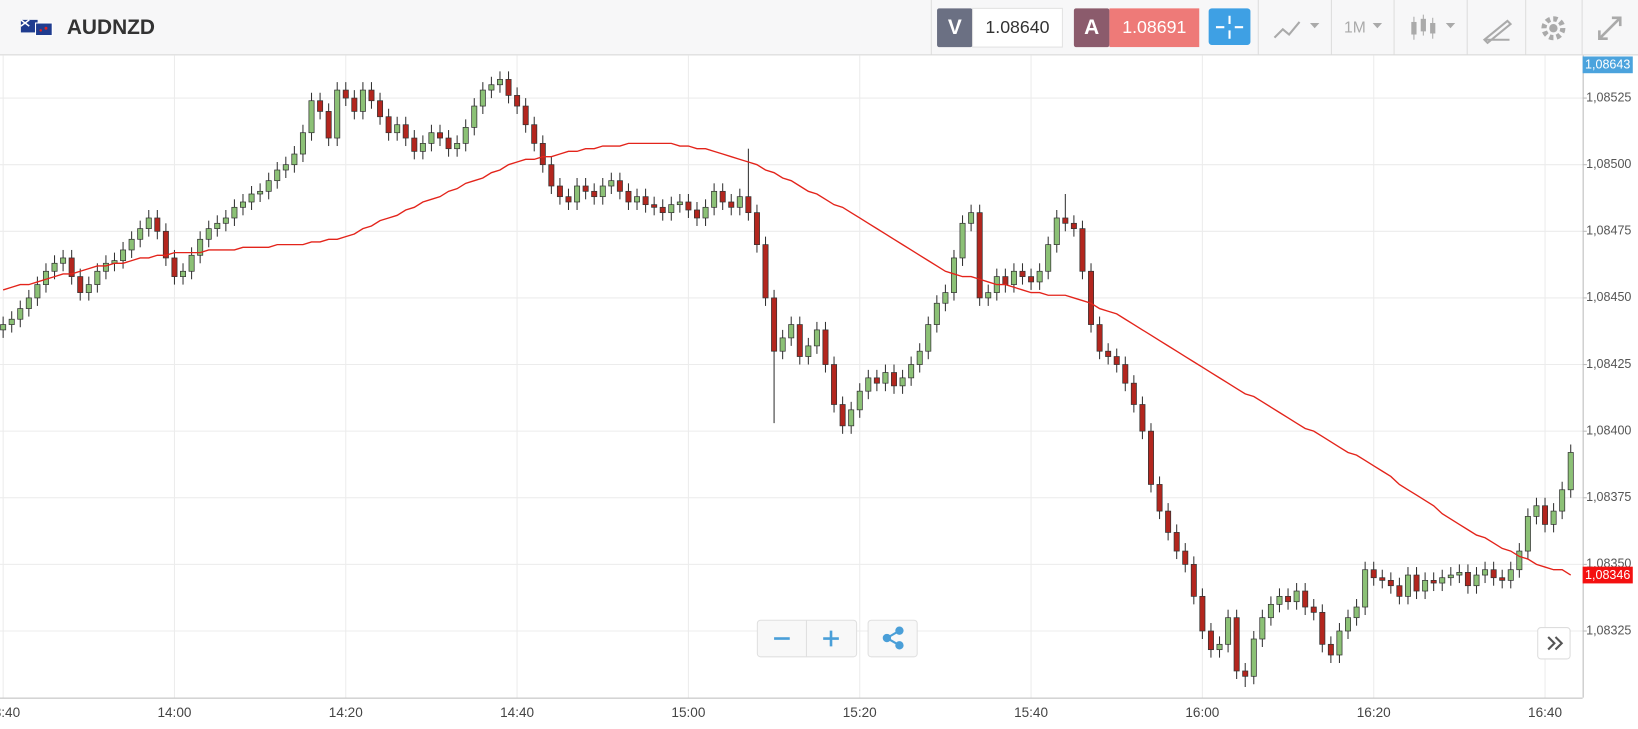  What do you see at coordinates (111, 27) in the screenshot?
I see `symbol: AUDNZD` at bounding box center [111, 27].